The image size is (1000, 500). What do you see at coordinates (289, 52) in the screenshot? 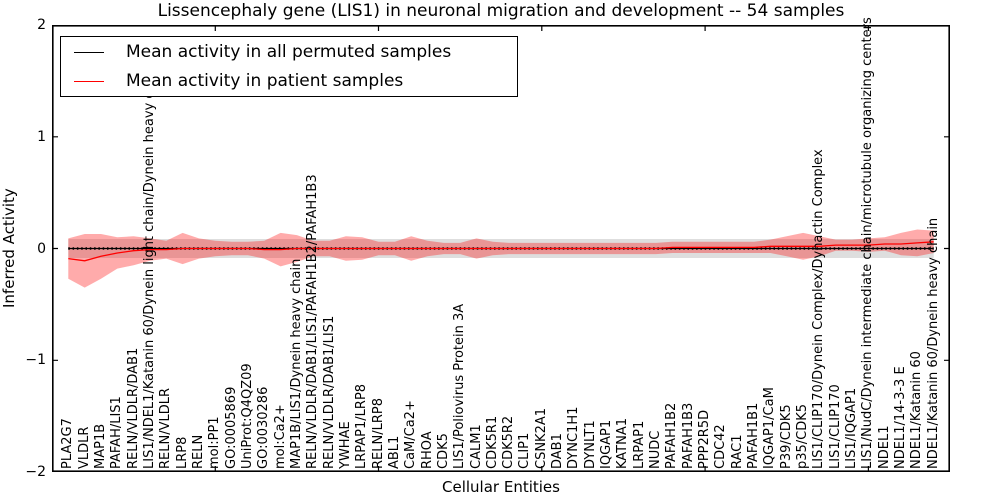
I see `legend-label-permuted: Mean activity in all permuted samples` at bounding box center [289, 52].